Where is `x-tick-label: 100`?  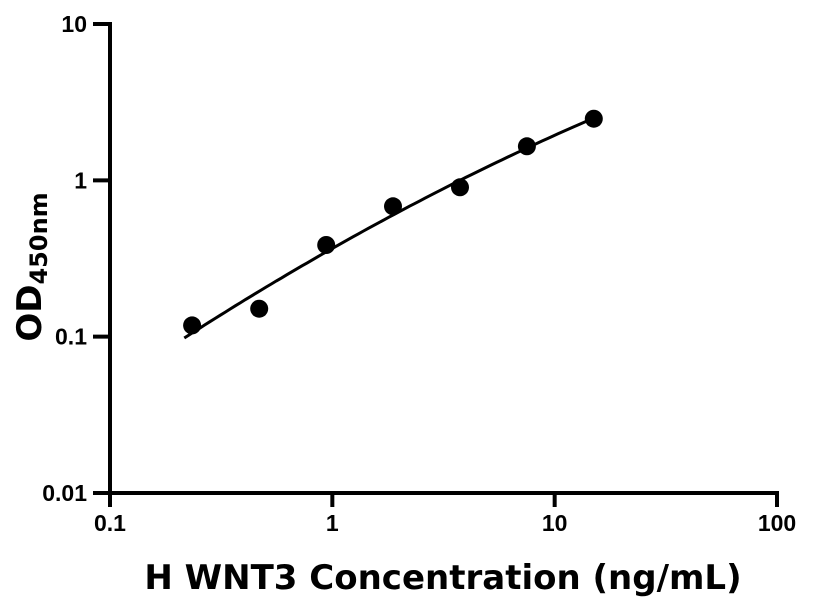 x-tick-label: 100 is located at coordinates (777, 523).